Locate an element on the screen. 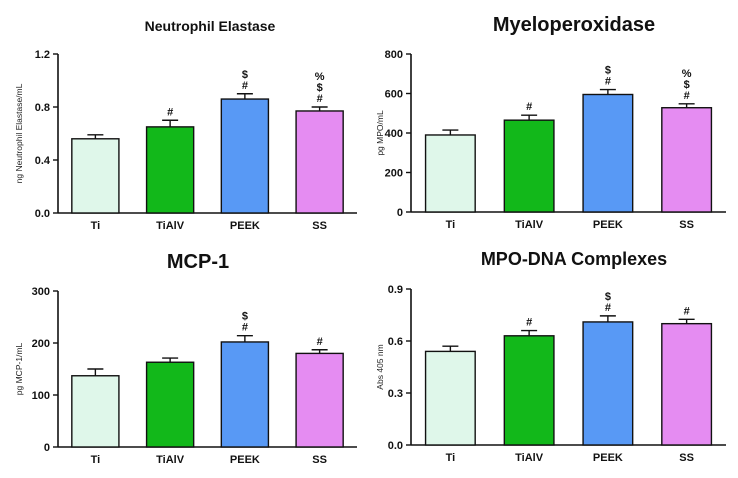 This screenshot has height=478, width=738. chart-title: MCP-1 is located at coordinates (198, 262).